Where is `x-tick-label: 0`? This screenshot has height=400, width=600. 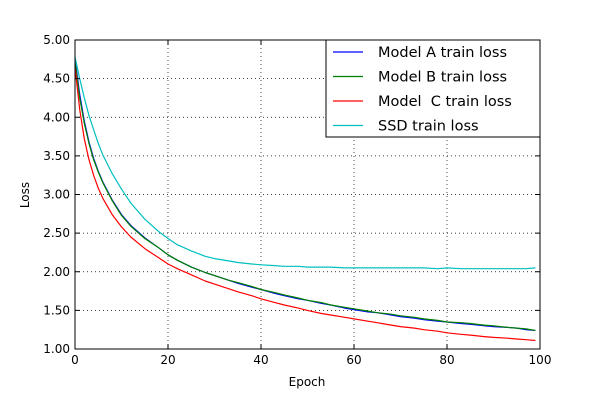 x-tick-label: 0 is located at coordinates (75, 360).